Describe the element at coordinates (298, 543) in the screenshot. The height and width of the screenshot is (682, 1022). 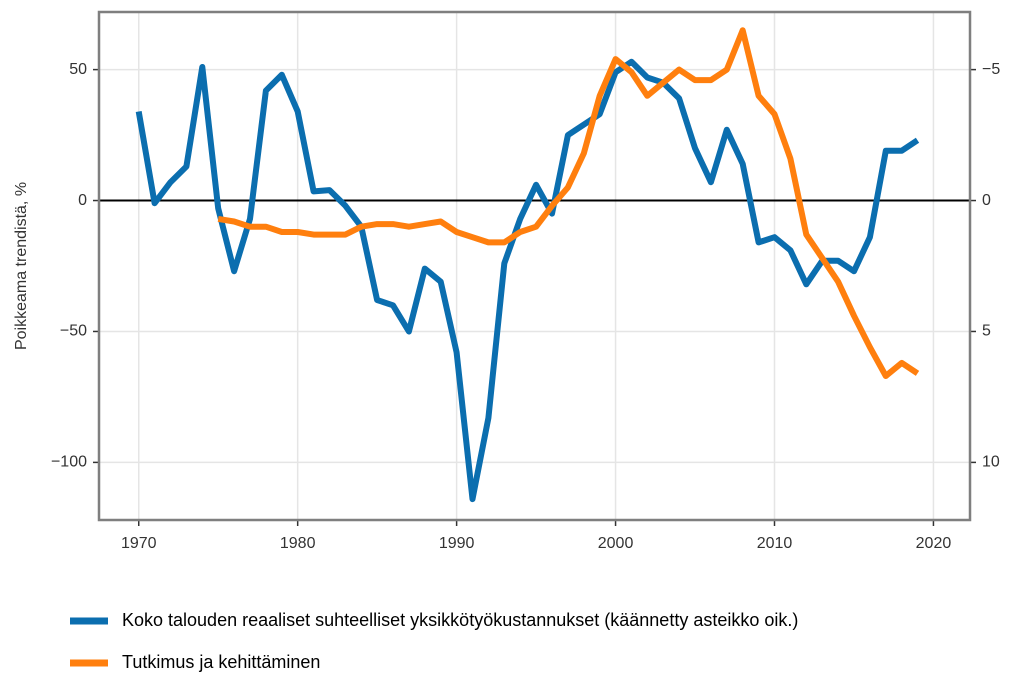
I see `x-tick-label: 1980` at that location.